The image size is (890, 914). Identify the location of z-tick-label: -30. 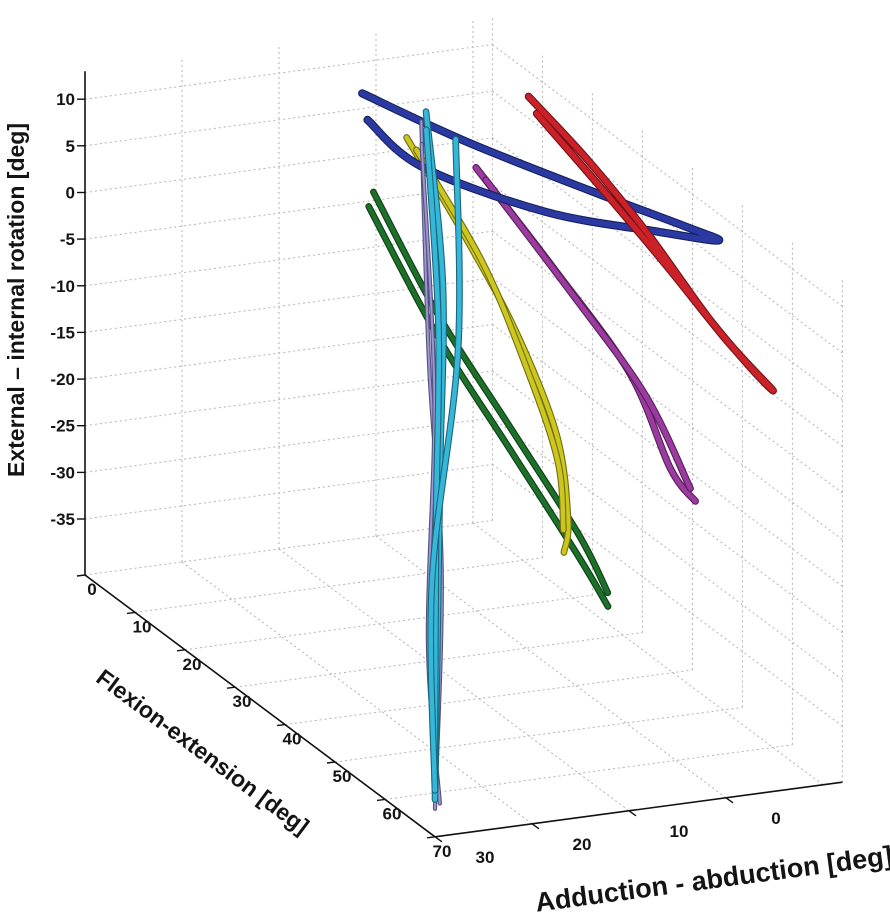
(62, 472).